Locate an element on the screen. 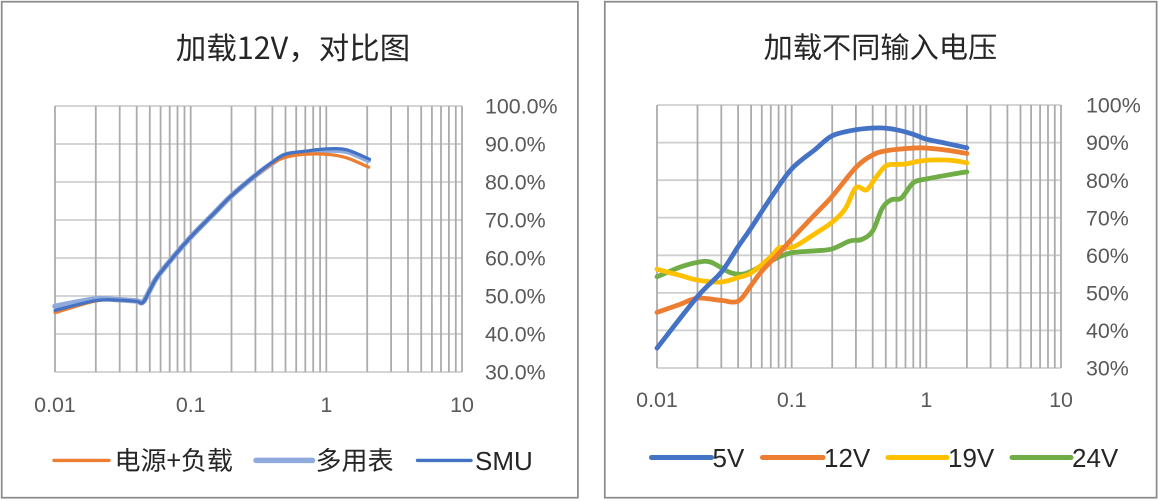 Image resolution: width=1159 pixels, height=501 pixels. svg-text: SMU is located at coordinates (504, 461).